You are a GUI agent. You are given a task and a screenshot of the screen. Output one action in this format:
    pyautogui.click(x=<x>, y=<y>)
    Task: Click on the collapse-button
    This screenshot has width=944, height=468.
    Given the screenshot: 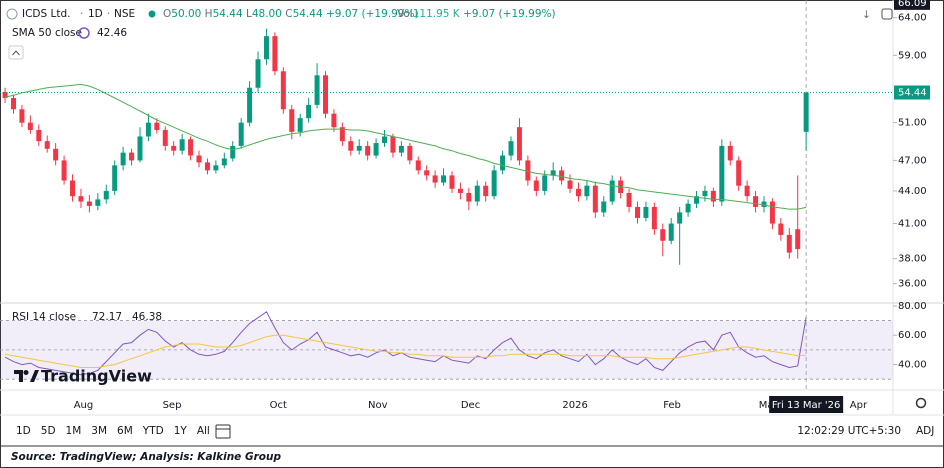 What is the action you would take?
    pyautogui.click(x=16, y=52)
    